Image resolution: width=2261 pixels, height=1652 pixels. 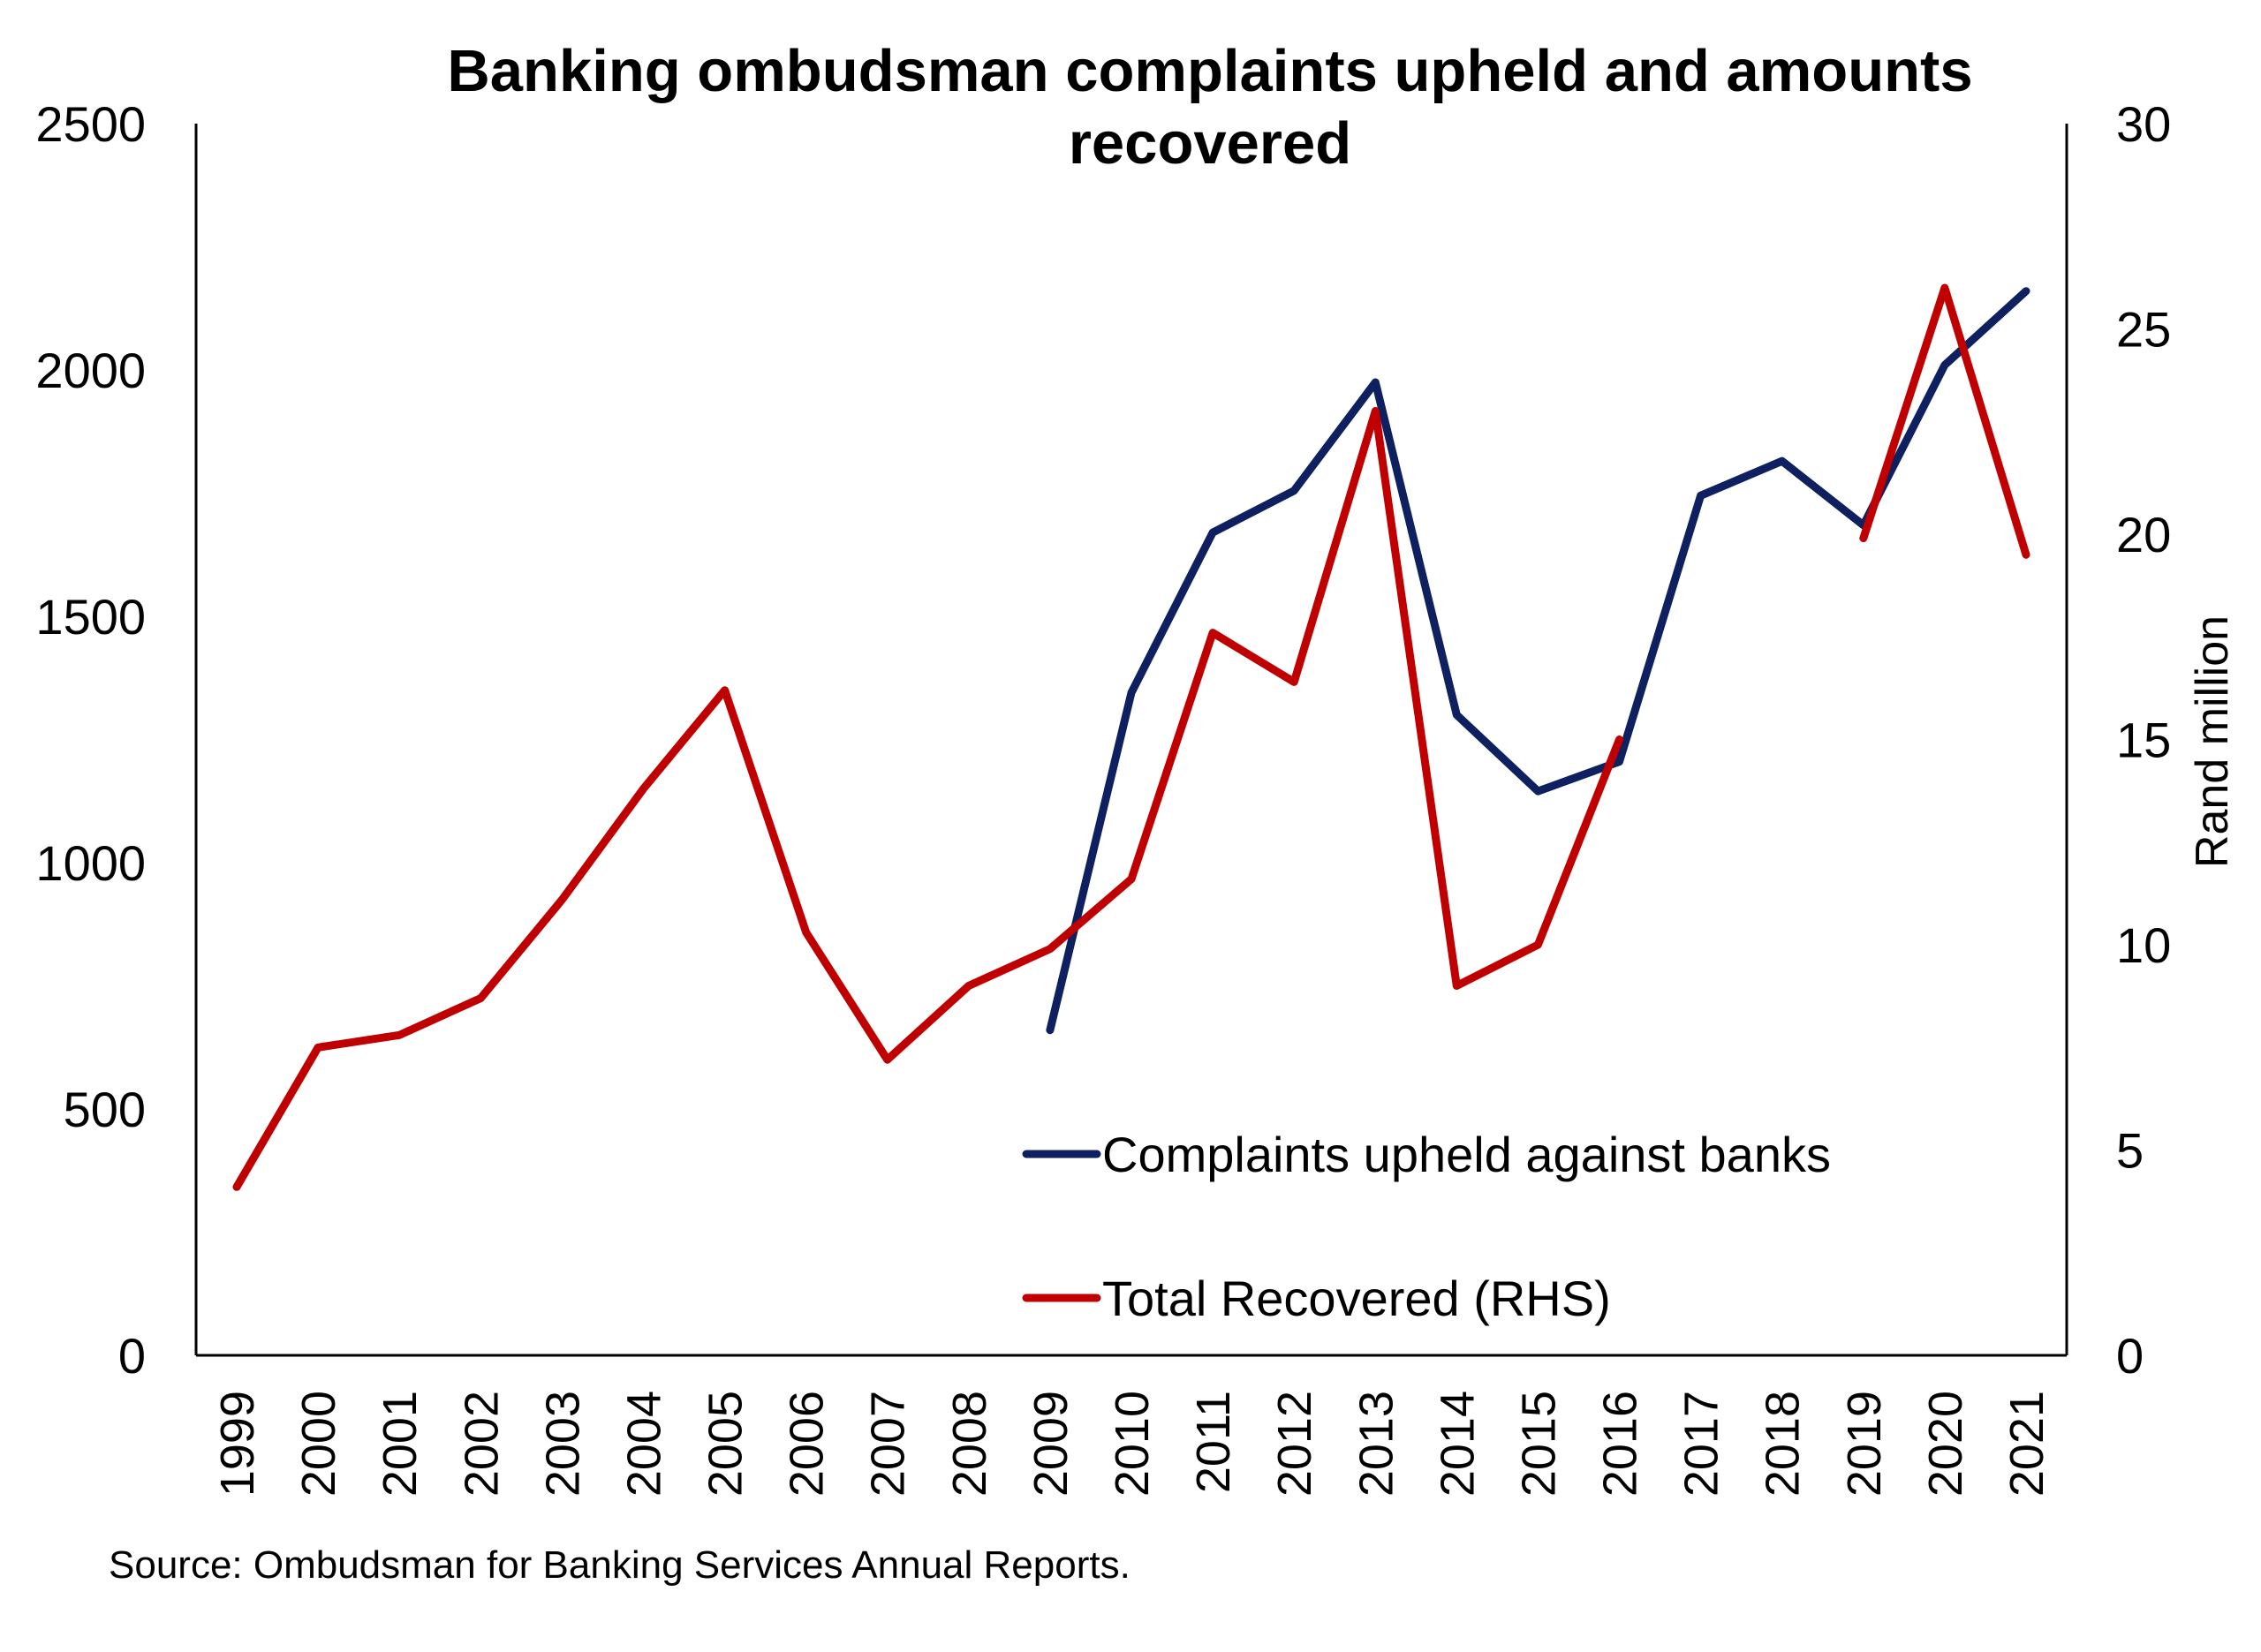 I want to click on x-tick-label: 2017, so click(x=1701, y=1444).